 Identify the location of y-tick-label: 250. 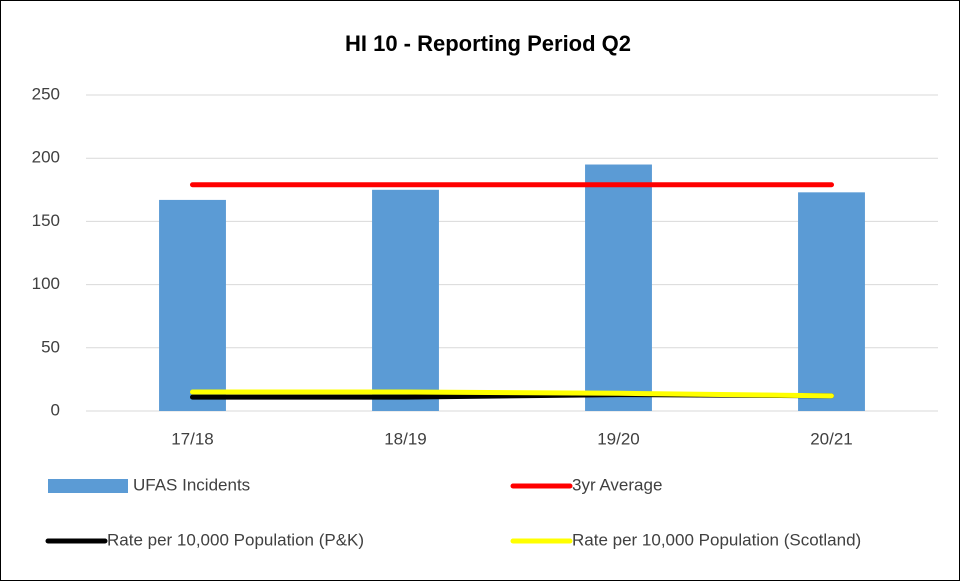
(46, 93).